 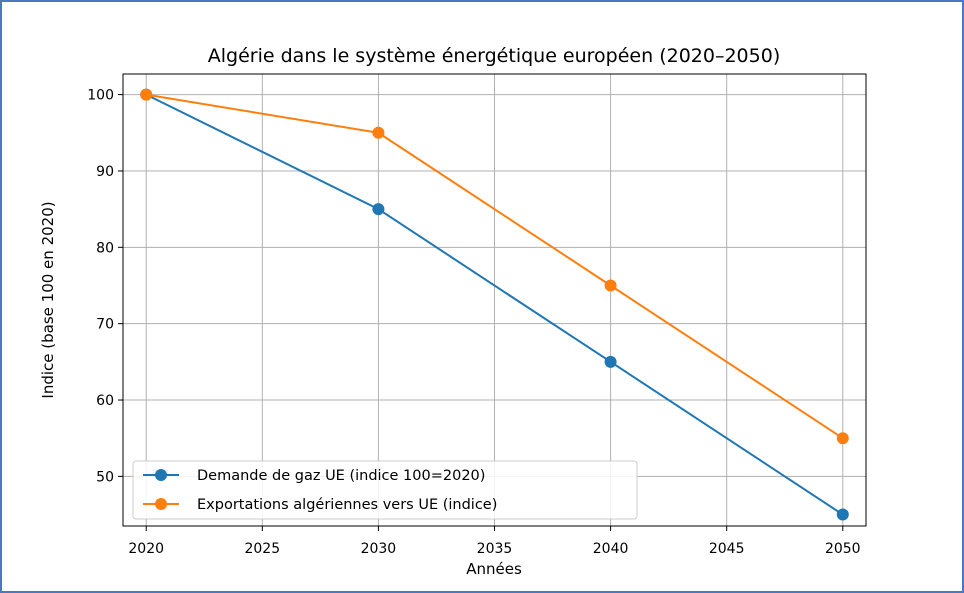 I want to click on y-tick-label: 50, so click(x=105, y=477).